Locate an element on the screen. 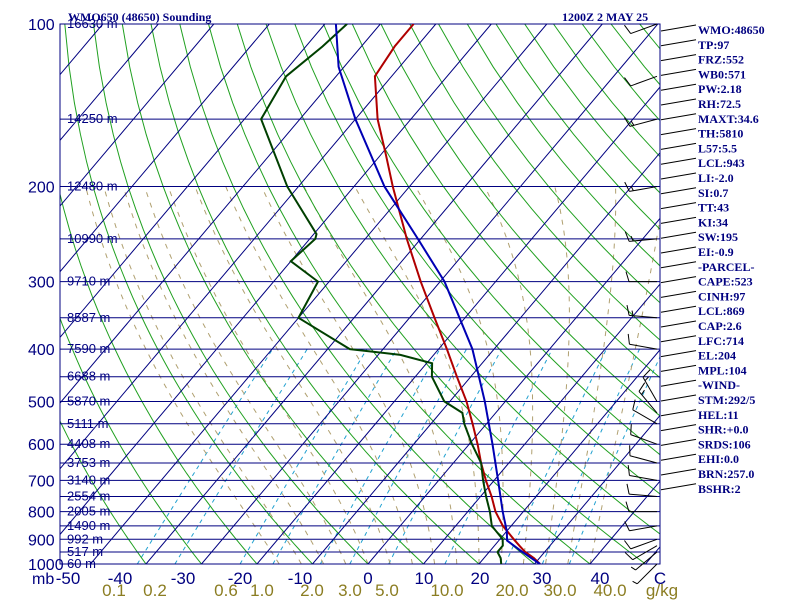 The width and height of the screenshot is (800, 600). station-title: WMO650 (48650) Sounding is located at coordinates (139, 17).